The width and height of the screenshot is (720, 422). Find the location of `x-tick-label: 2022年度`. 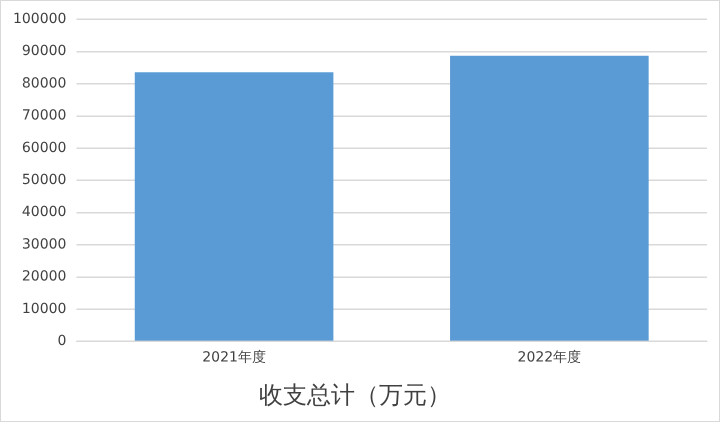

x-tick-label: 2022年度 is located at coordinates (550, 357).